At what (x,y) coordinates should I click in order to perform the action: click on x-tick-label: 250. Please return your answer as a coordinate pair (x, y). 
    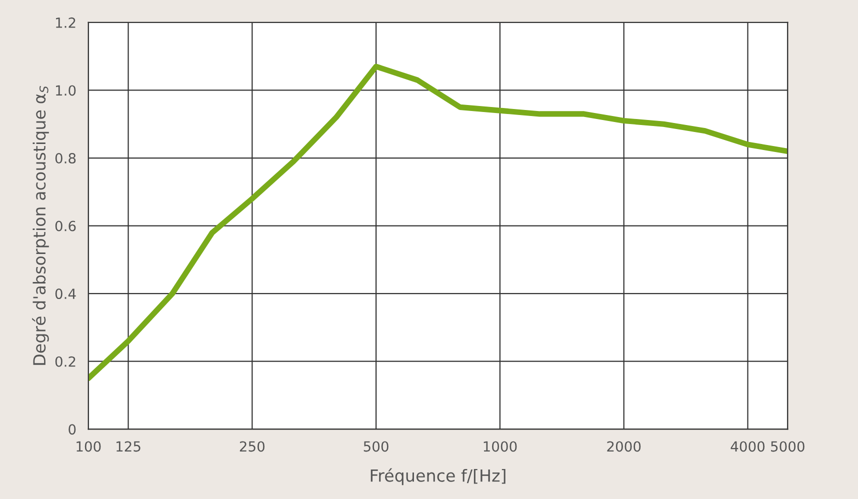
    Looking at the image, I should click on (252, 446).